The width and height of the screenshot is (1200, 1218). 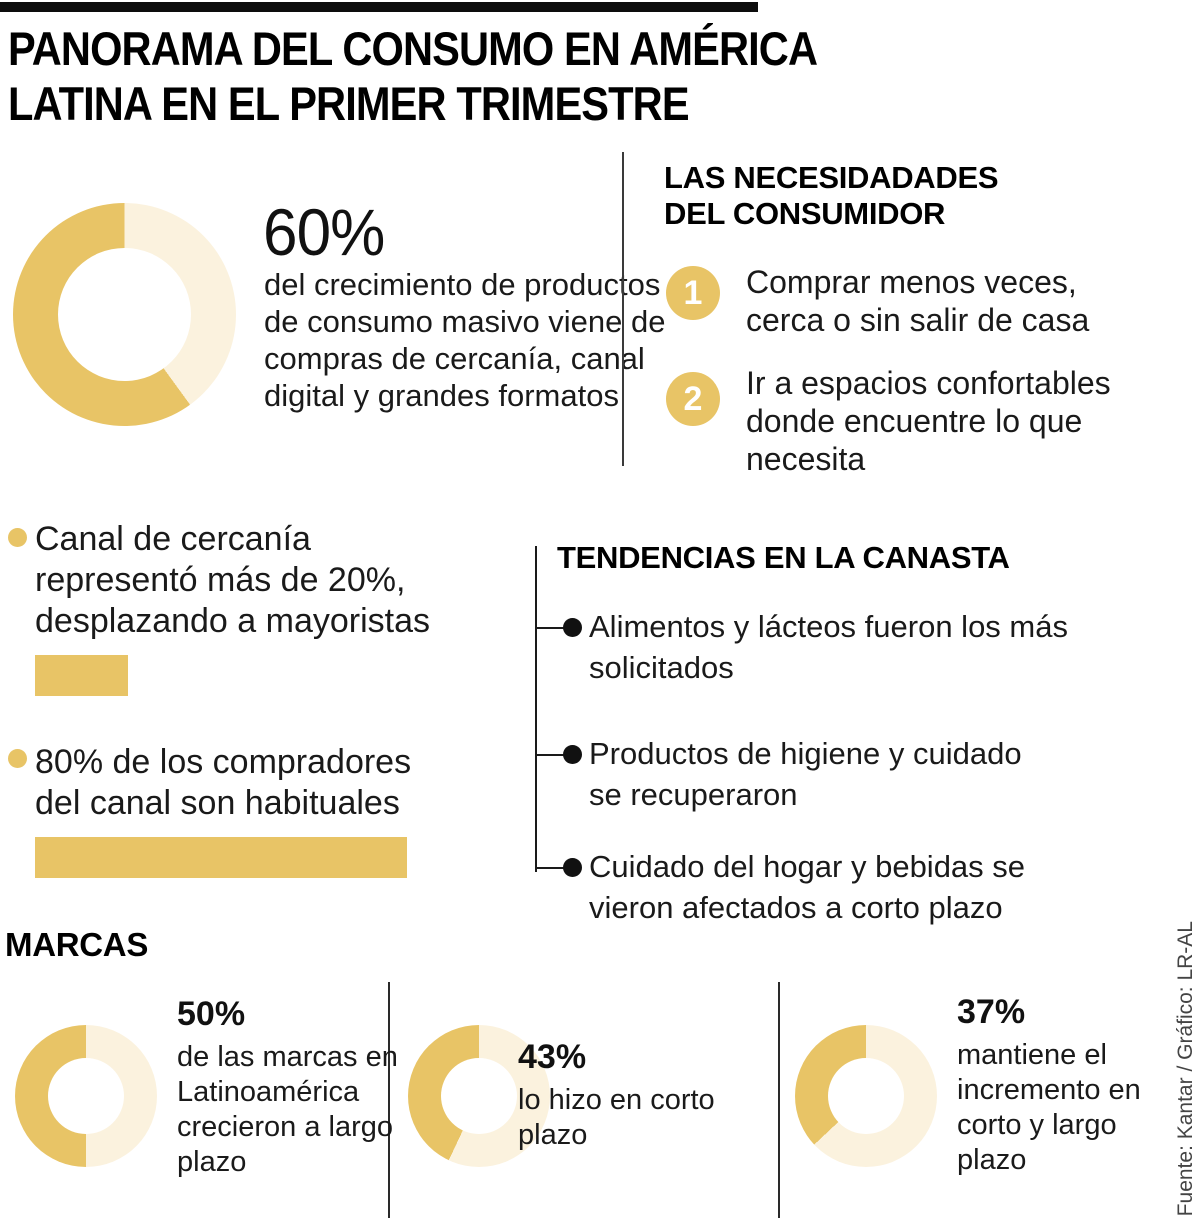 I want to click on brand-percent-43: 43%, so click(x=552, y=1057).